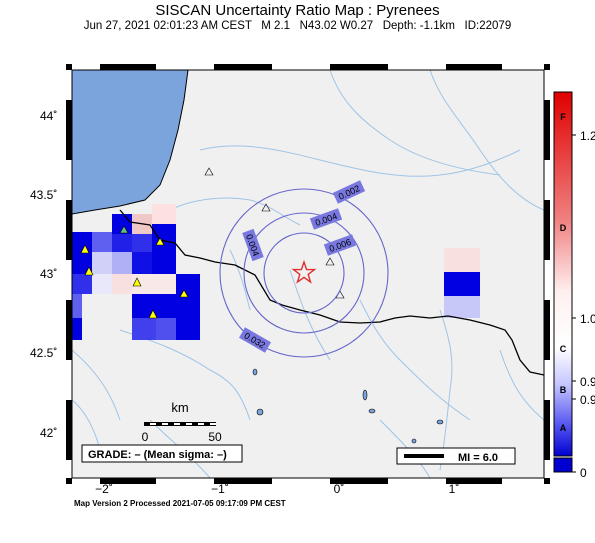 This screenshot has width=595, height=543. Describe the element at coordinates (104, 489) in the screenshot. I see `lon-label: −2˚` at that location.